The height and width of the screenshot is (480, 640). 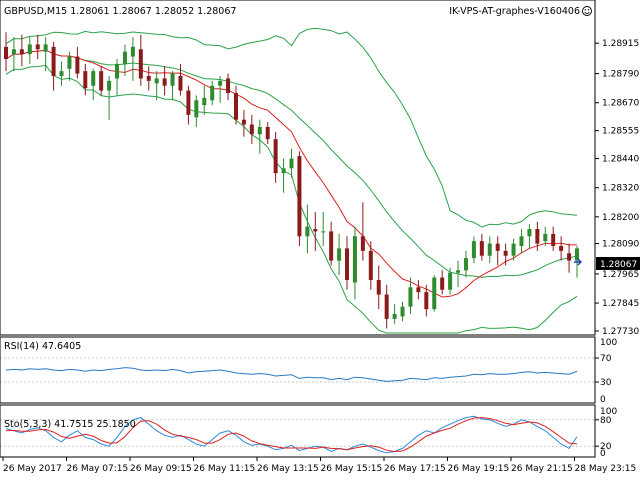 What do you see at coordinates (42, 346) in the screenshot?
I see `rsi-title: RSI(14) 47.6405` at bounding box center [42, 346].